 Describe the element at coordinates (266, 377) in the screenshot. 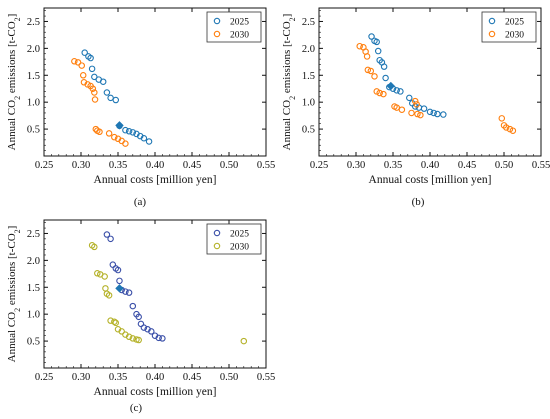

I see `x-tick-label: 0.55` at that location.